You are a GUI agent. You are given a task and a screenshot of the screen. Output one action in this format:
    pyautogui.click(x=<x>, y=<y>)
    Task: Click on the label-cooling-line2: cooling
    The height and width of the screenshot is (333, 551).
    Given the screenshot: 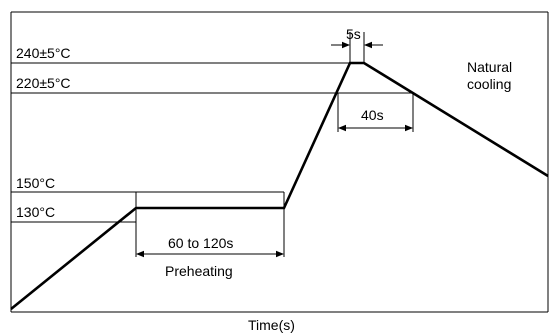 What is the action you would take?
    pyautogui.click(x=489, y=84)
    